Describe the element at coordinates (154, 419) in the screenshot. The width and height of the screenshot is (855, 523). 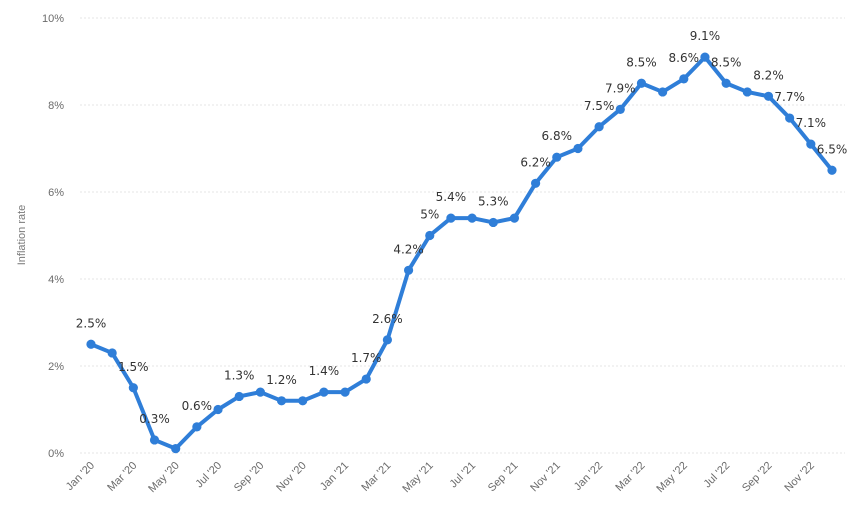
I see `data-label: 0.3%` at that location.